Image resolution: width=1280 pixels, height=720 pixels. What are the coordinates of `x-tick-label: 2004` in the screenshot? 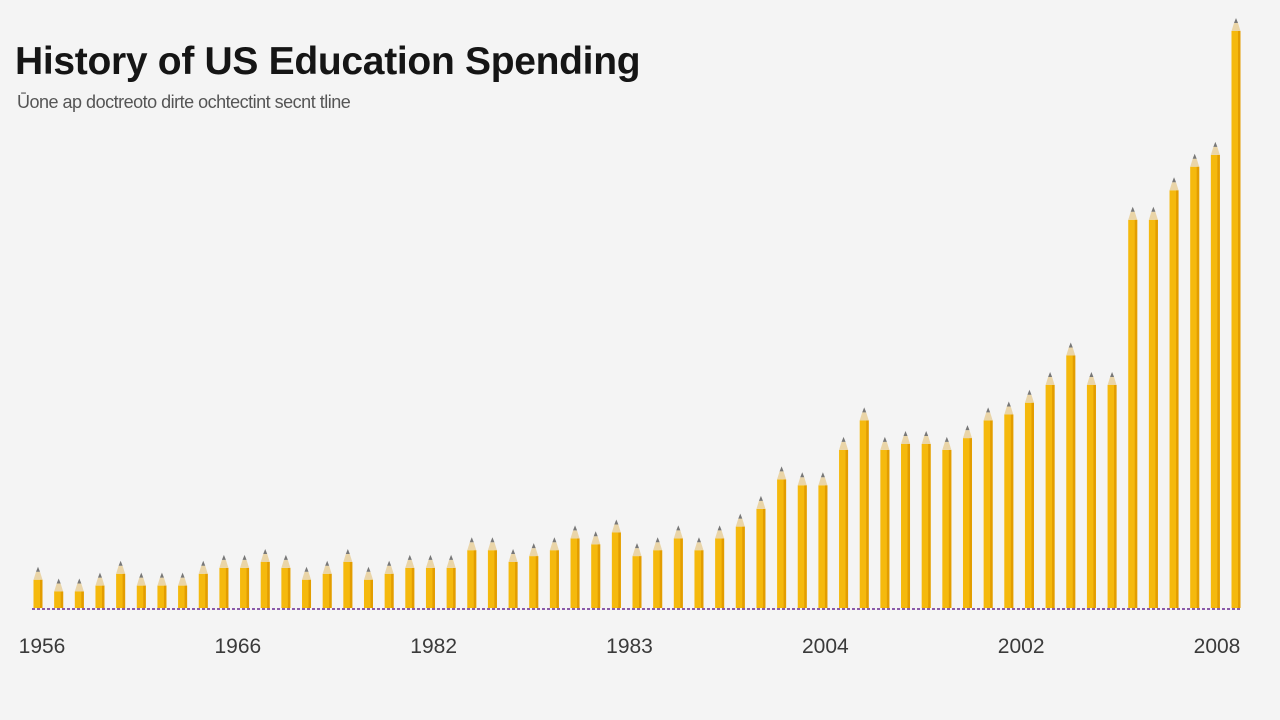 It's located at (825, 646).